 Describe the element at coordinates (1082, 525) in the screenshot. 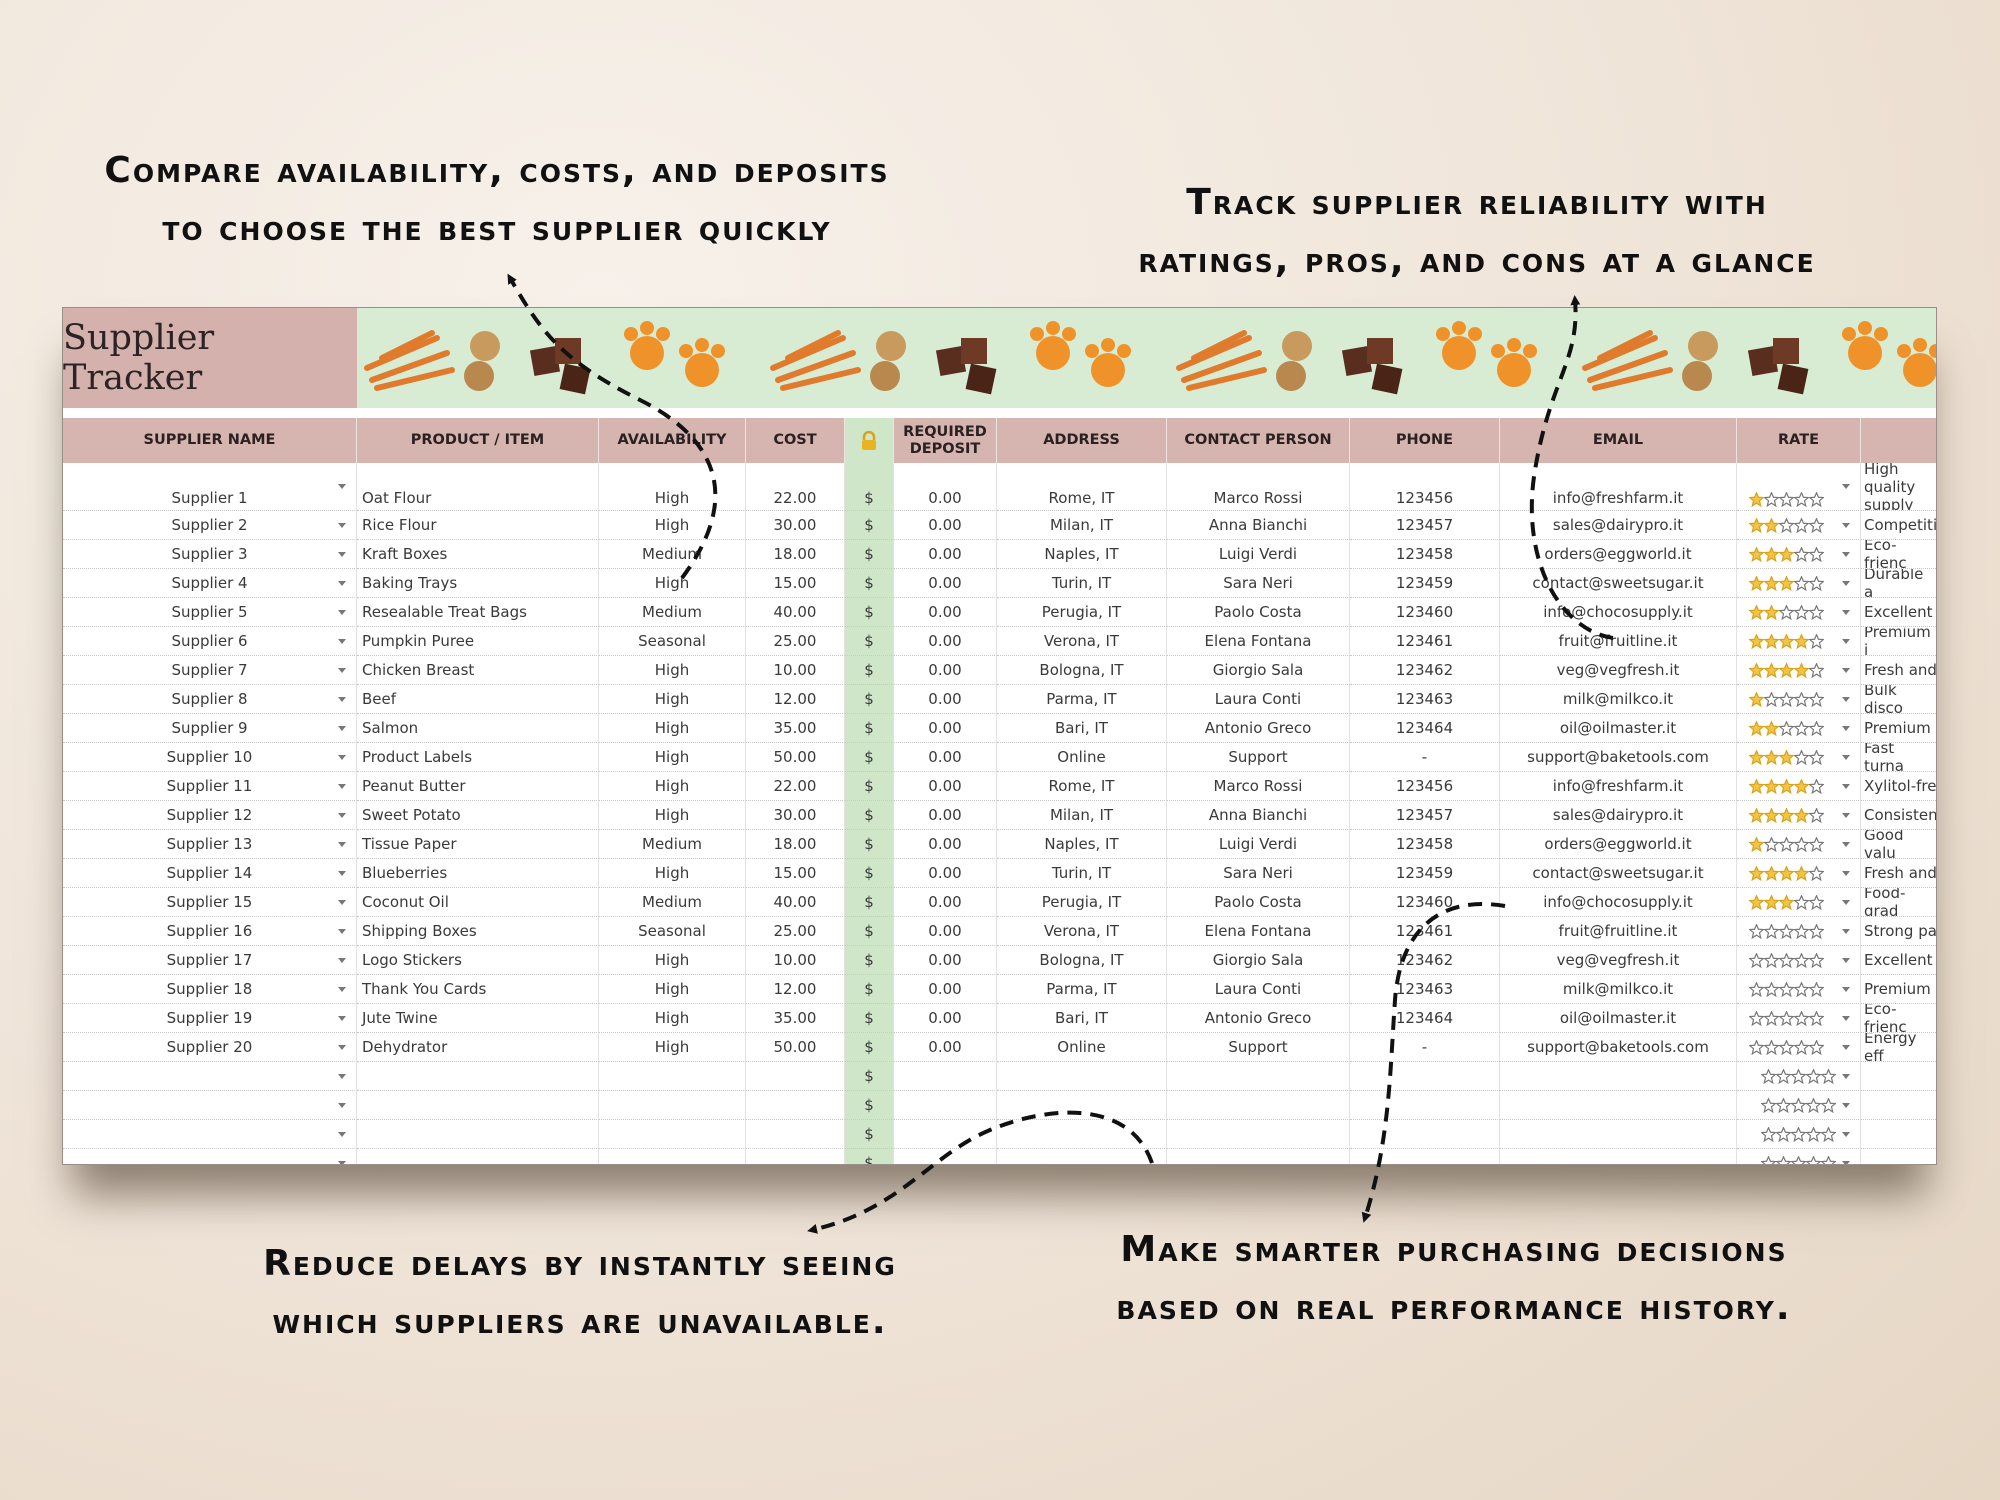

I see `cell: Milan, IT` at that location.